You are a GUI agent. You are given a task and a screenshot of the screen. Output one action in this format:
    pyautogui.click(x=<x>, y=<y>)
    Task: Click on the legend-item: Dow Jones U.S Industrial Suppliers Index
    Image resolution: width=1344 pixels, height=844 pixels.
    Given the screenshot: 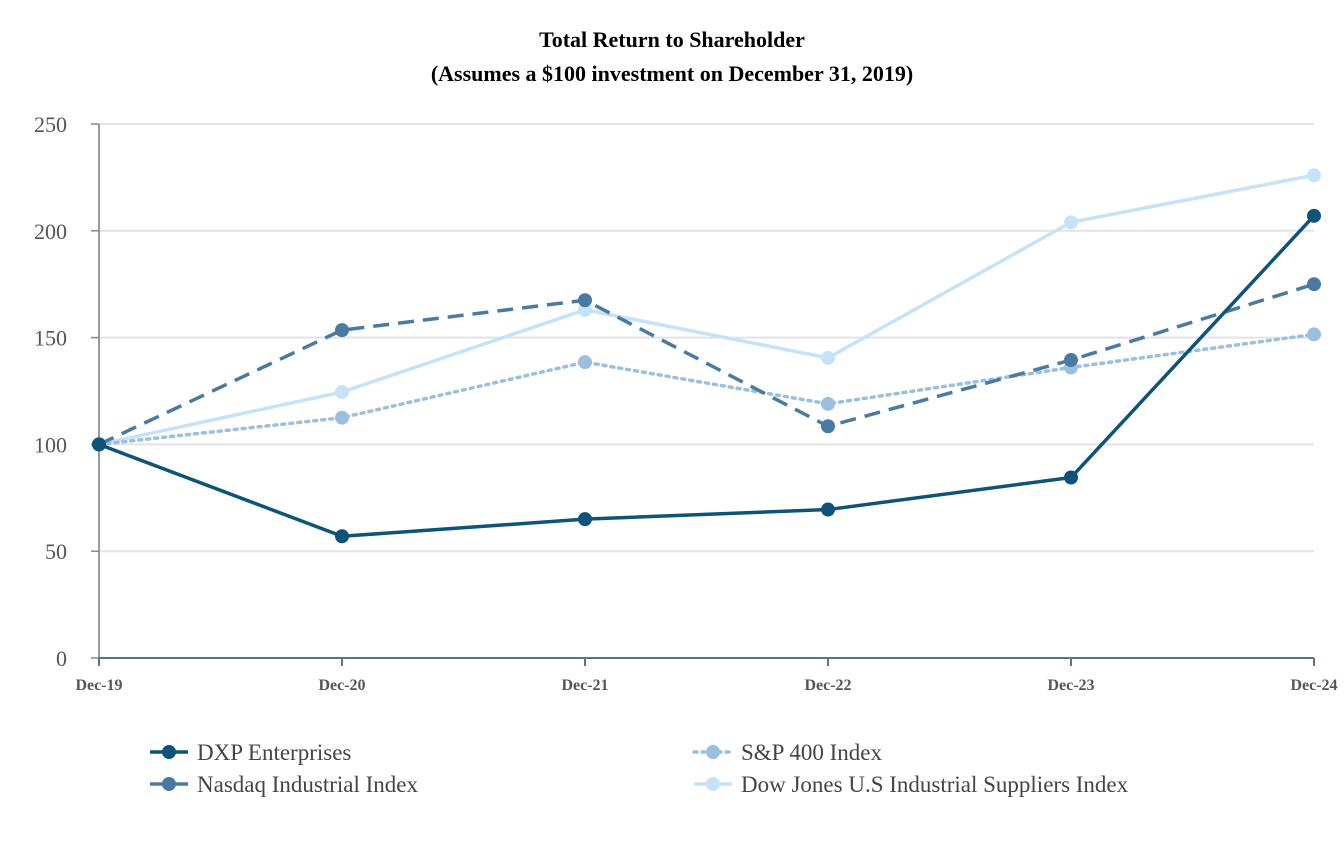 What is the action you would take?
    pyautogui.click(x=911, y=784)
    